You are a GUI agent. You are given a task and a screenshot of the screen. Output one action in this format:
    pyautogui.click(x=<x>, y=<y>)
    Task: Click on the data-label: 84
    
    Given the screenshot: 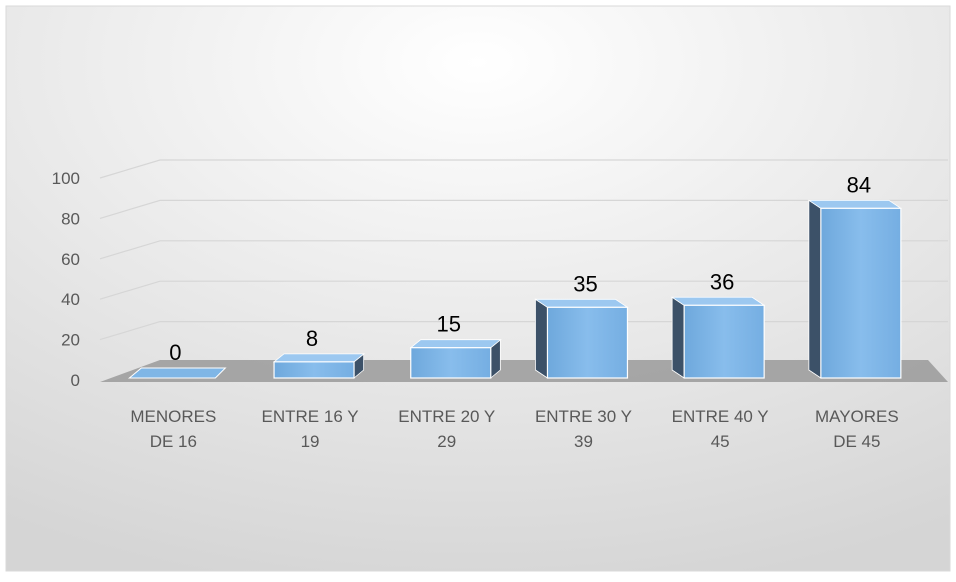 What is the action you would take?
    pyautogui.click(x=859, y=184)
    